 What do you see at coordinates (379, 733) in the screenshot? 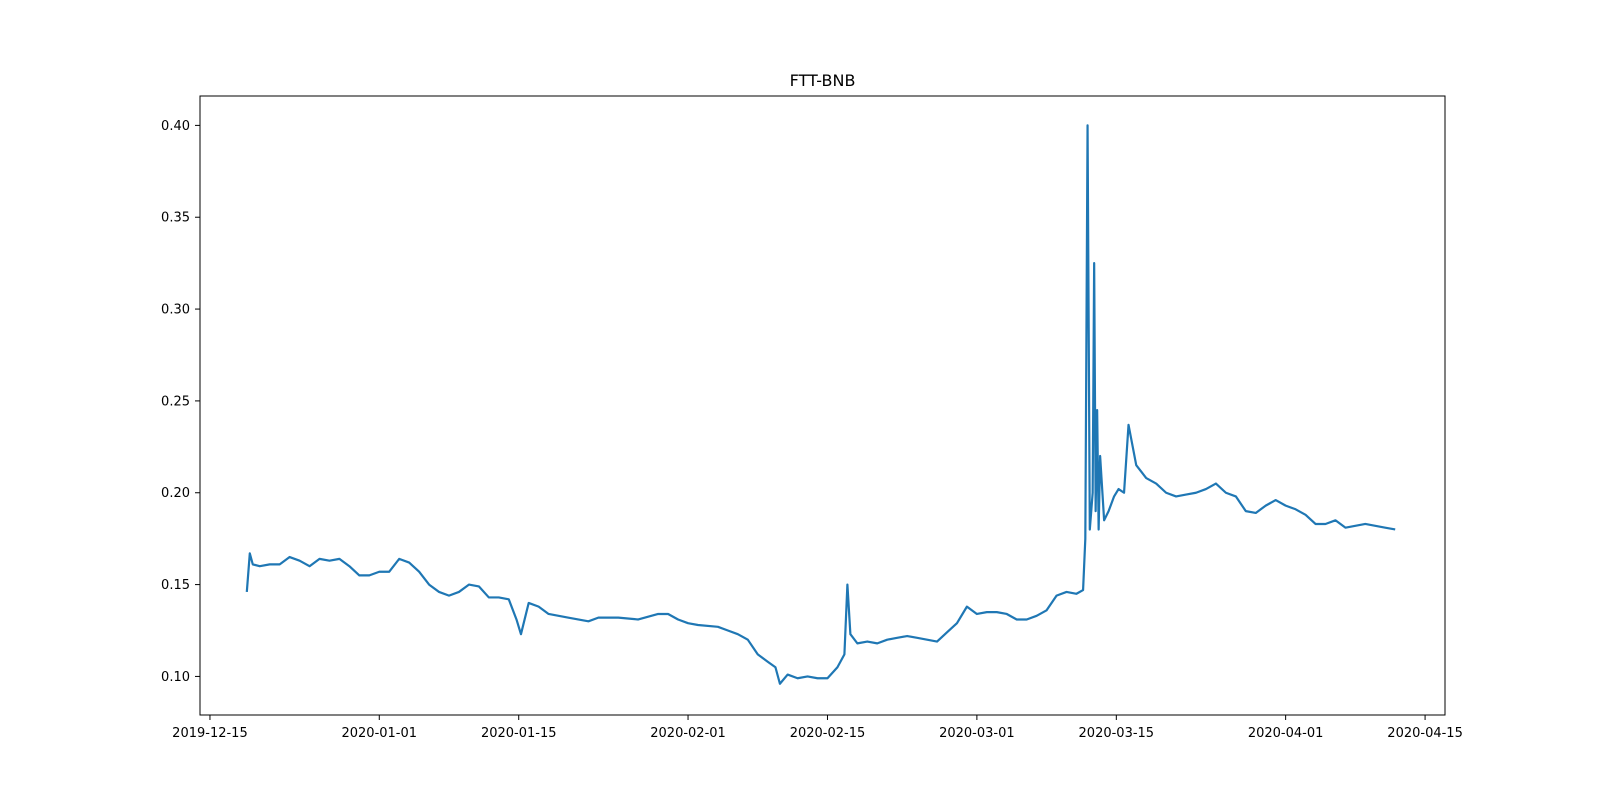
I see `x-tick-label: 2020-01-01` at bounding box center [379, 733].